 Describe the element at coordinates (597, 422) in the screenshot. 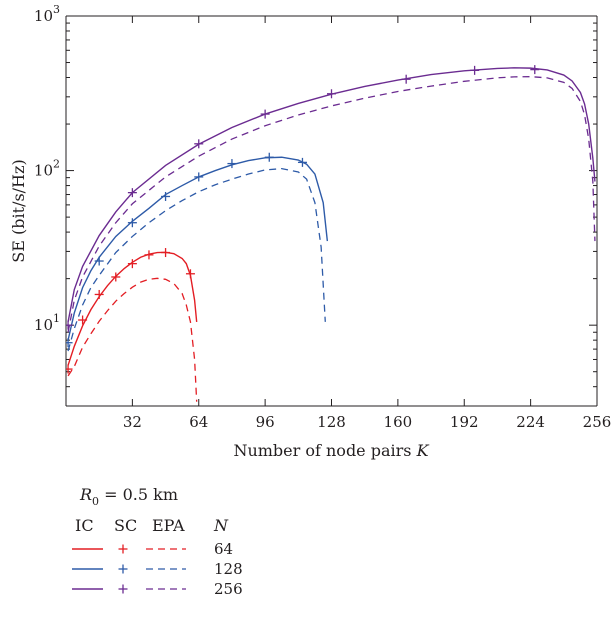

I see `x-tick-label: 256` at that location.